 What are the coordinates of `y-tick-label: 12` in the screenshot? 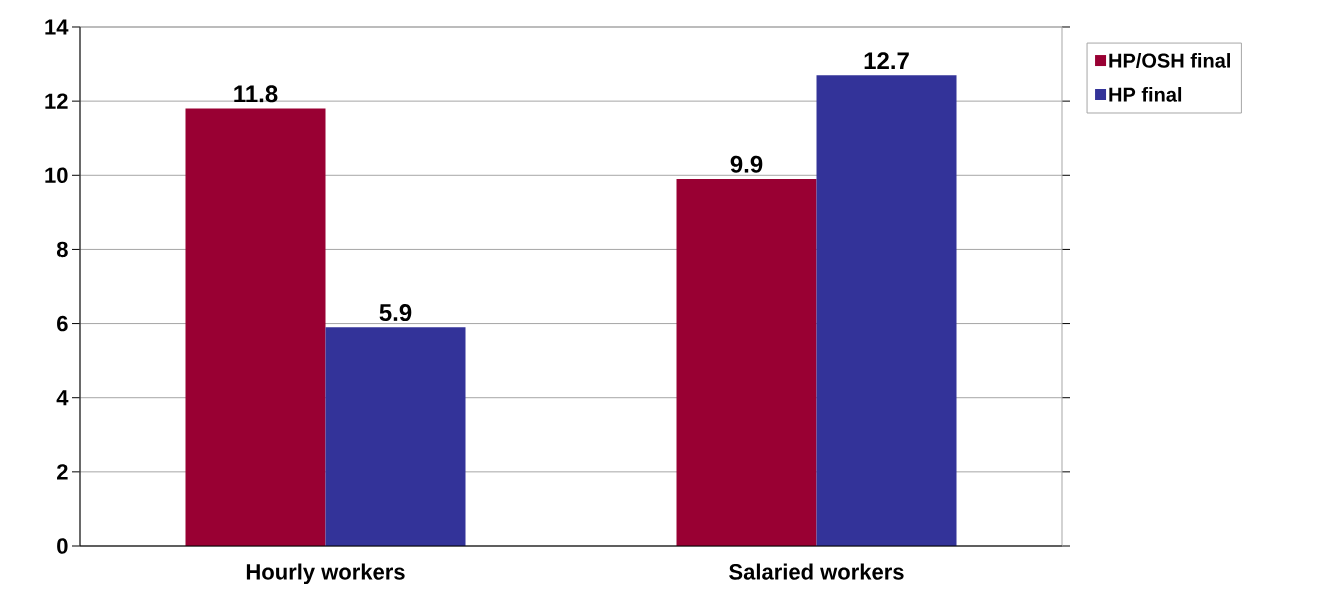 It's located at (56, 101).